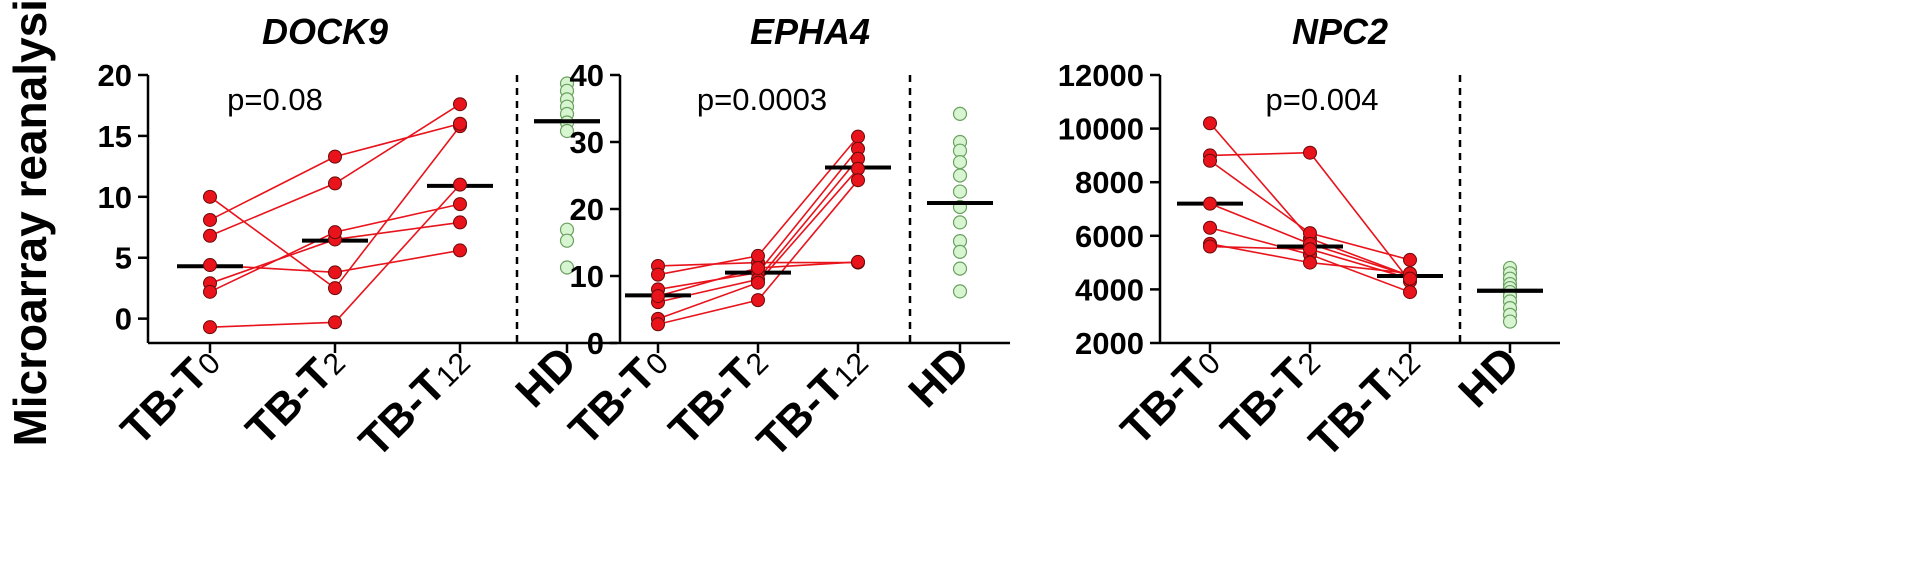 Image resolution: width=1921 pixels, height=575 pixels. What do you see at coordinates (762, 99) in the screenshot?
I see `p-value-annotation: p=0.0003` at bounding box center [762, 99].